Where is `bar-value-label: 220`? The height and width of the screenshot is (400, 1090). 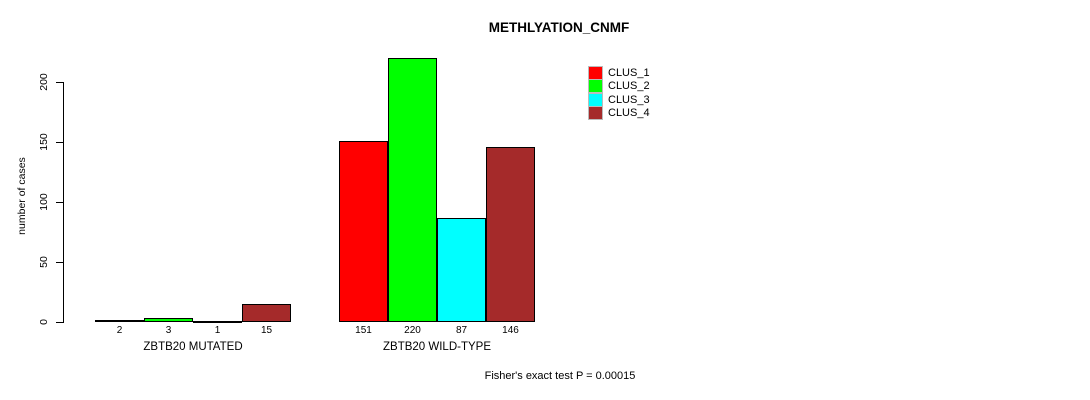
bar-value-label: 220 is located at coordinates (412, 330).